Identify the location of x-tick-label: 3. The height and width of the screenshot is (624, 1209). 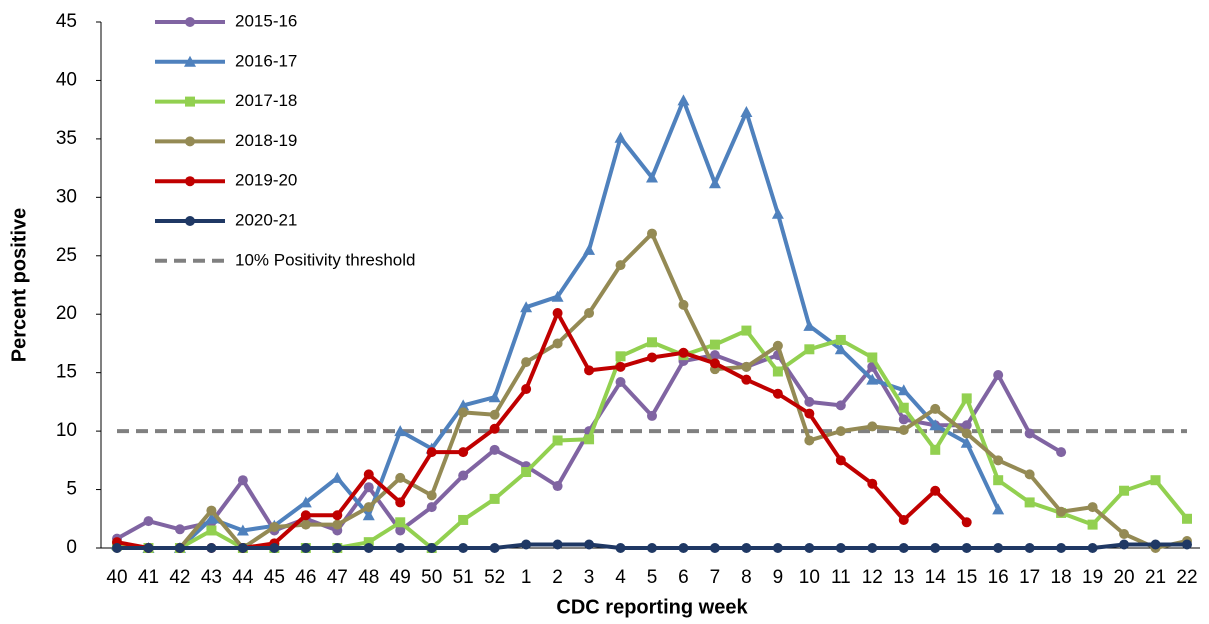
(589, 577).